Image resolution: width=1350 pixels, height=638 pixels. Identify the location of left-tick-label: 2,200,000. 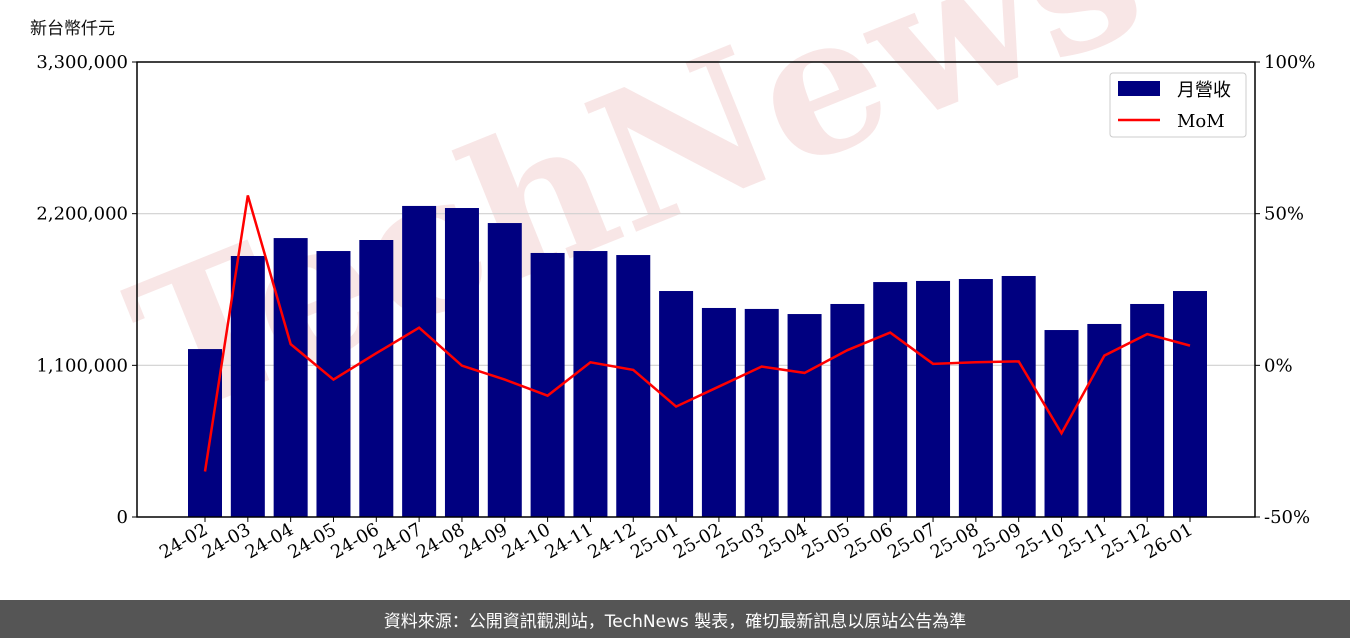
(82, 214).